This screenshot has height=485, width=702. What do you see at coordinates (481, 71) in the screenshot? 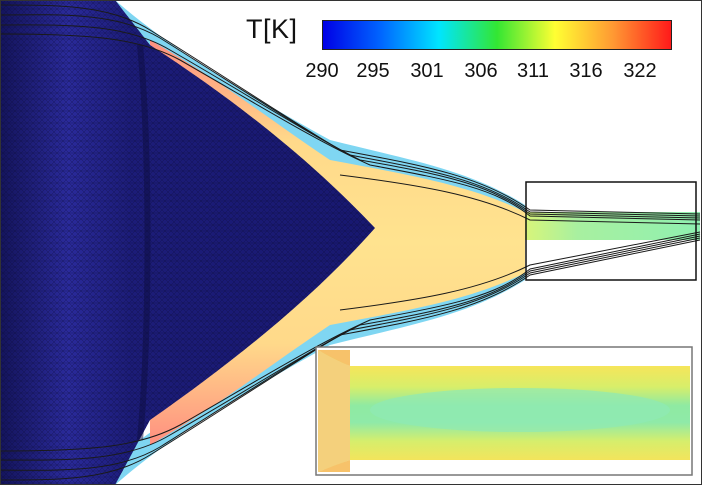
I see `colorbar-tick-label: 306` at bounding box center [481, 71].